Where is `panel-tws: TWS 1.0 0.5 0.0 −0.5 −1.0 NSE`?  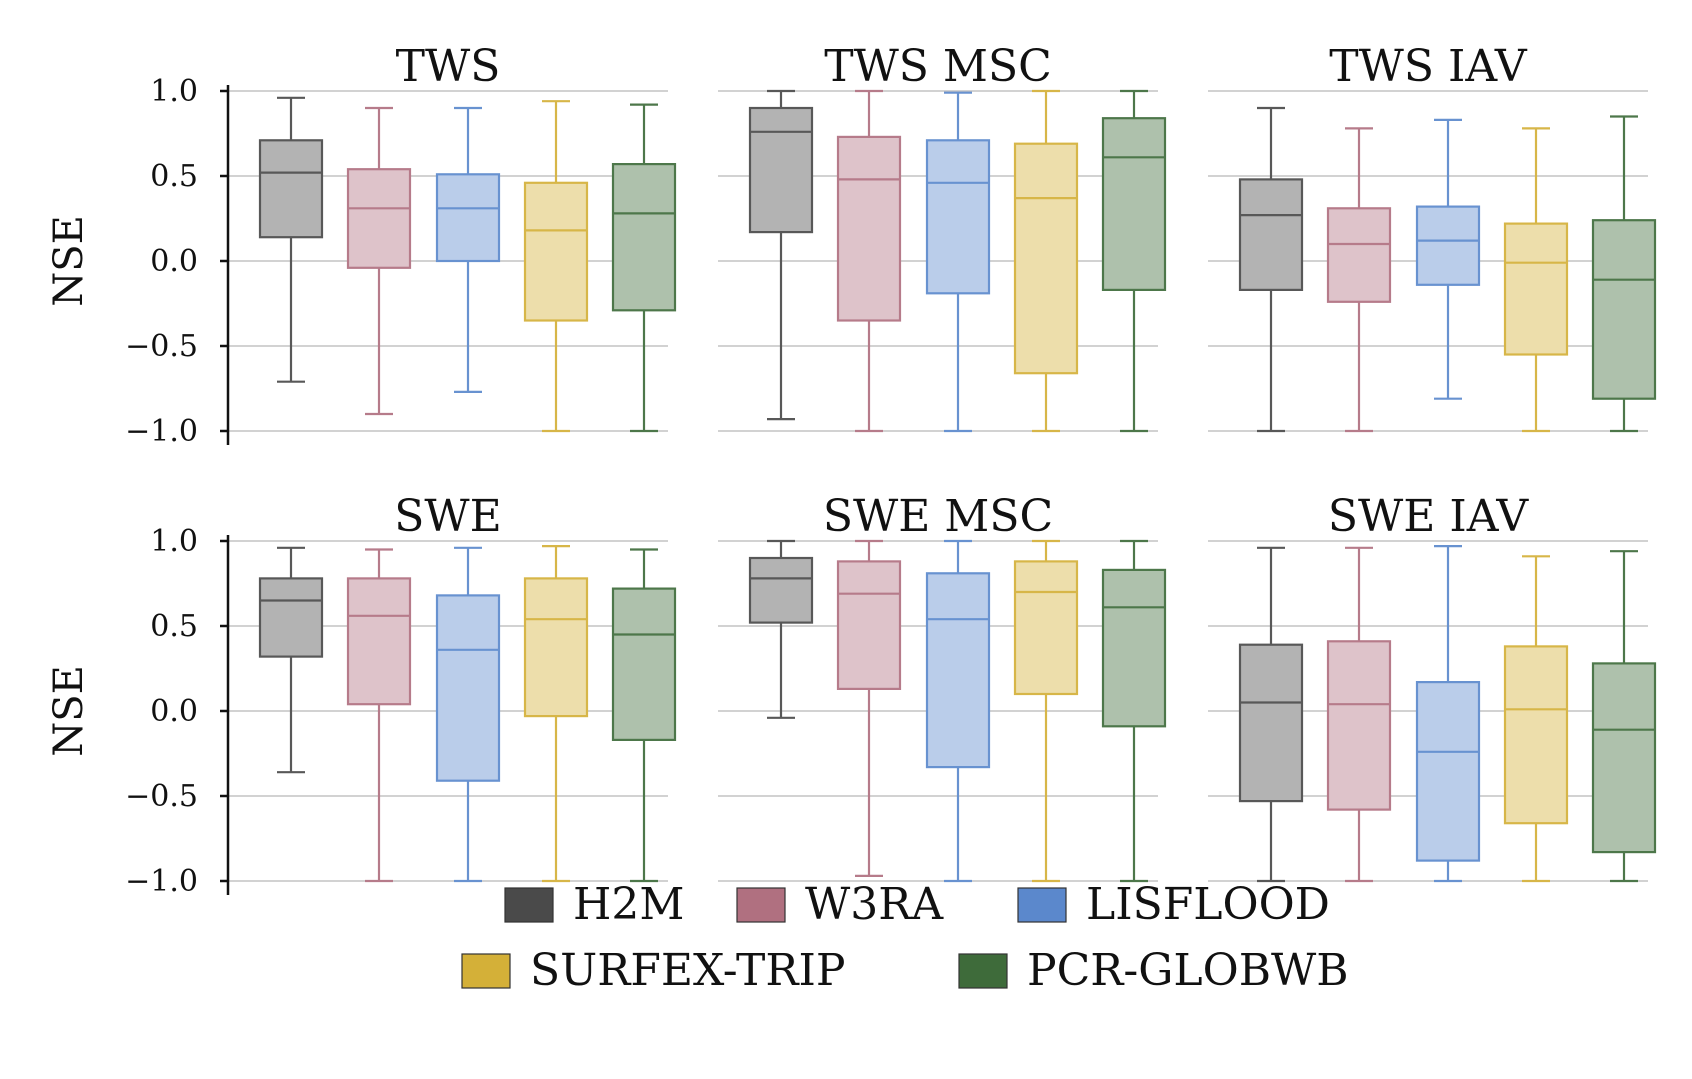 panel-tws: TWS 1.0 0.5 0.0 −0.5 −1.0 NSE is located at coordinates (361, 245).